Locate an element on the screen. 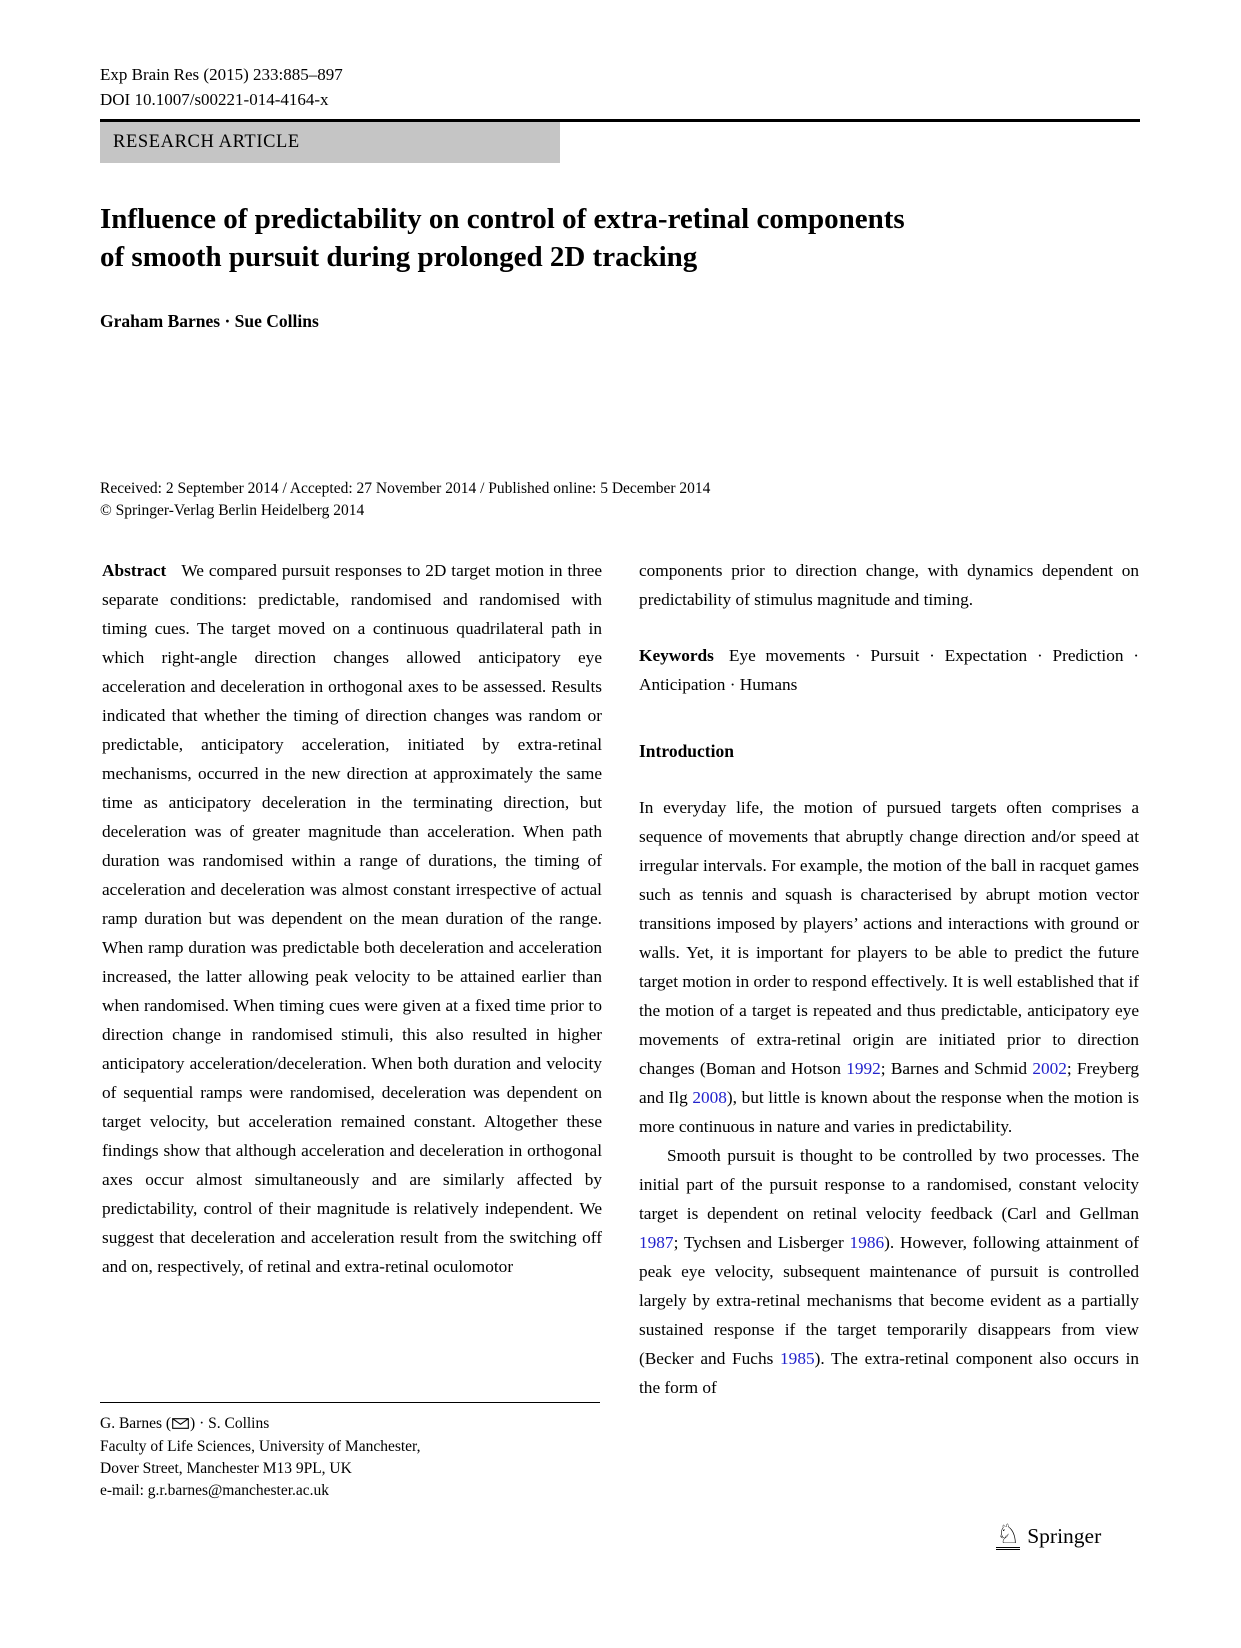 This screenshot has height=1648, width=1241. doi-line: DOI 10.1007/s00221-014-4164-x is located at coordinates (214, 99).